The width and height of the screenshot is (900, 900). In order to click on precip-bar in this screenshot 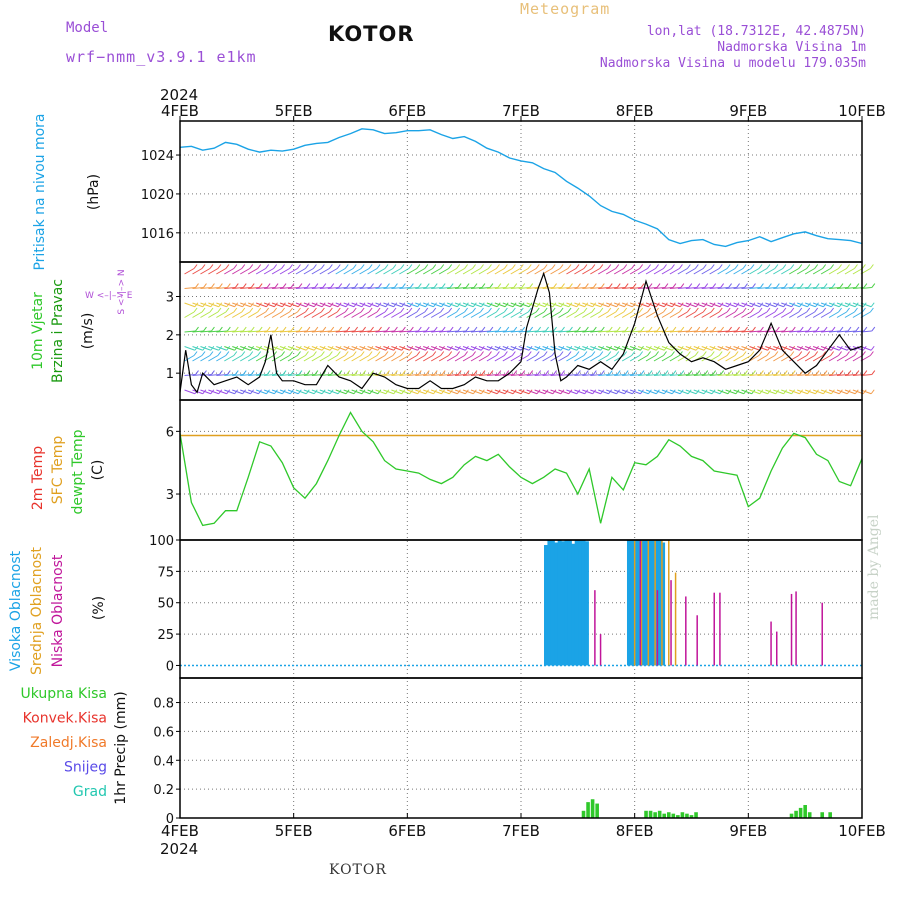, I will do `click(668, 815)`.